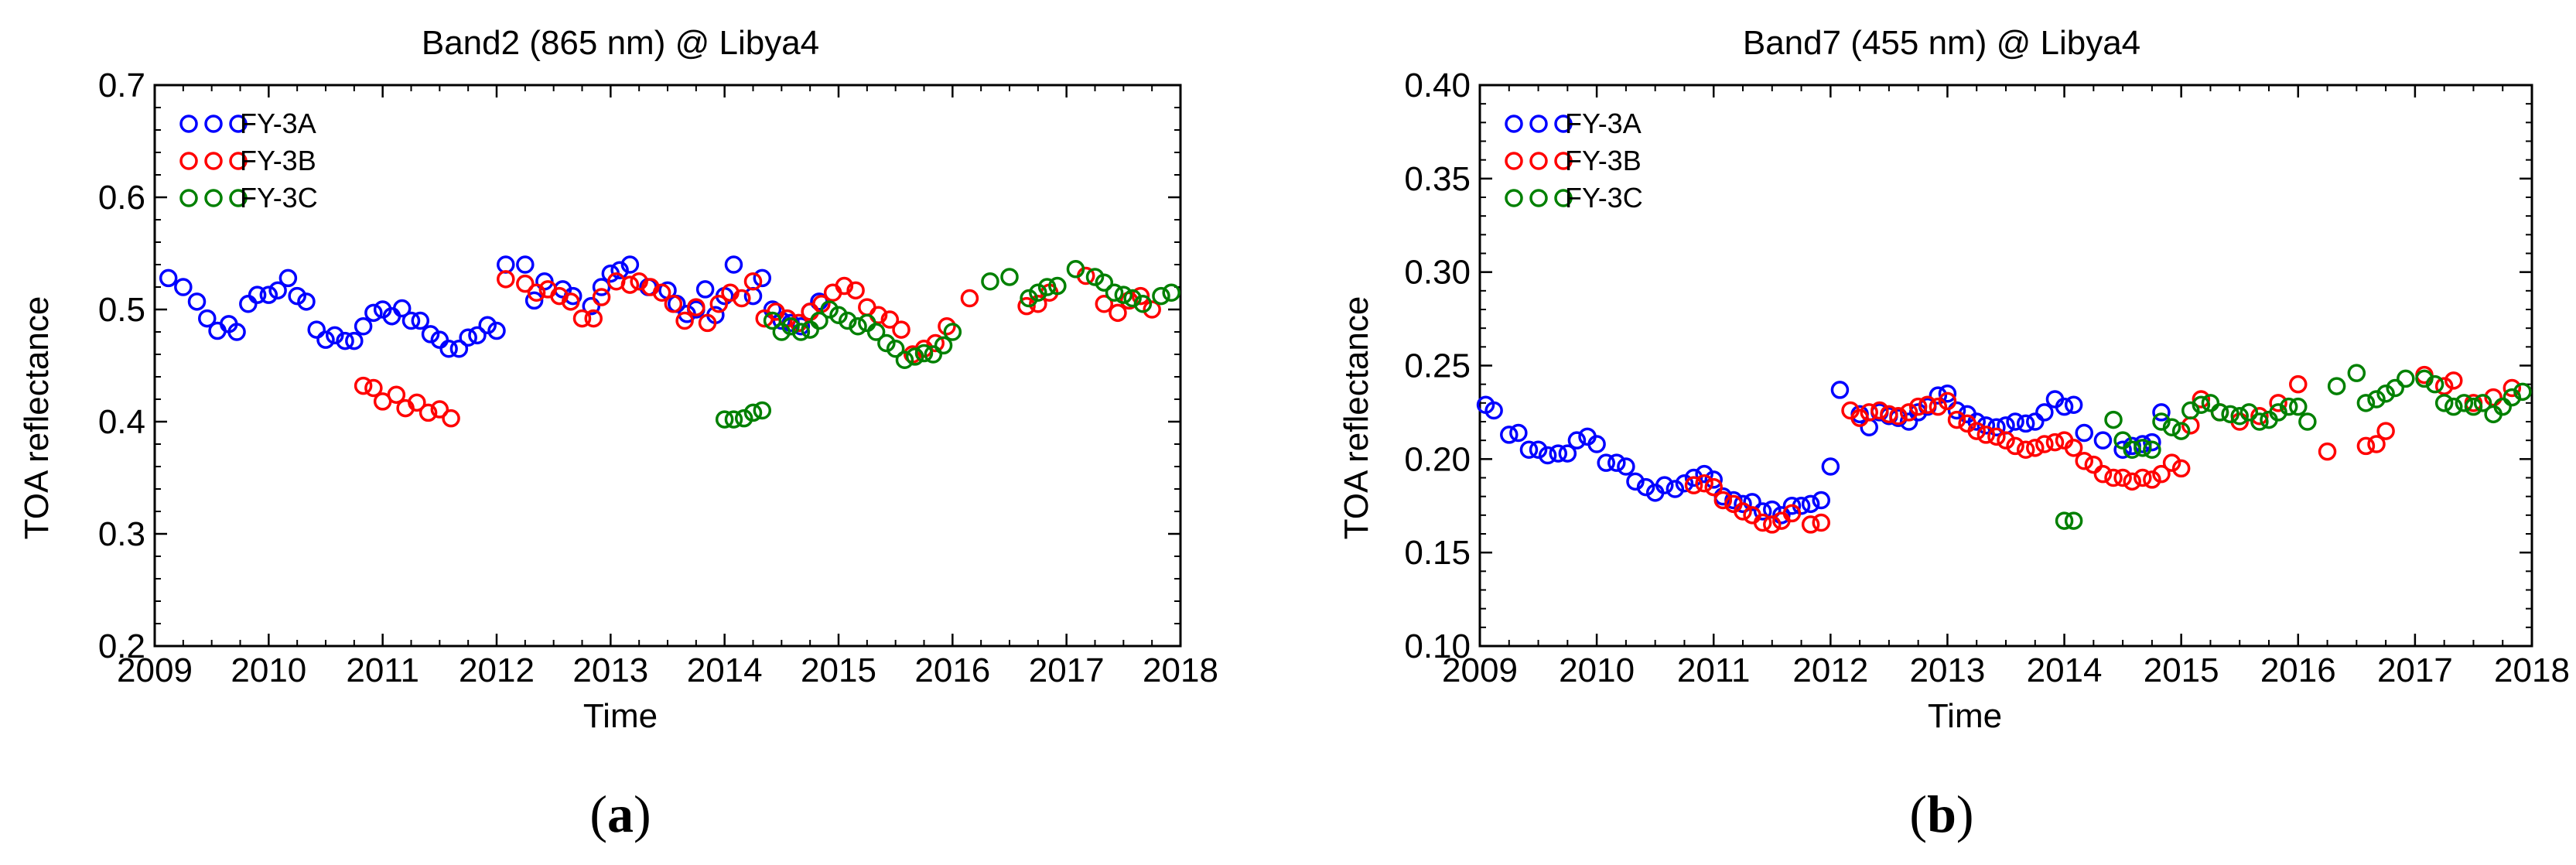  I want to click on y-tick-label: 0.25, so click(1437, 366).